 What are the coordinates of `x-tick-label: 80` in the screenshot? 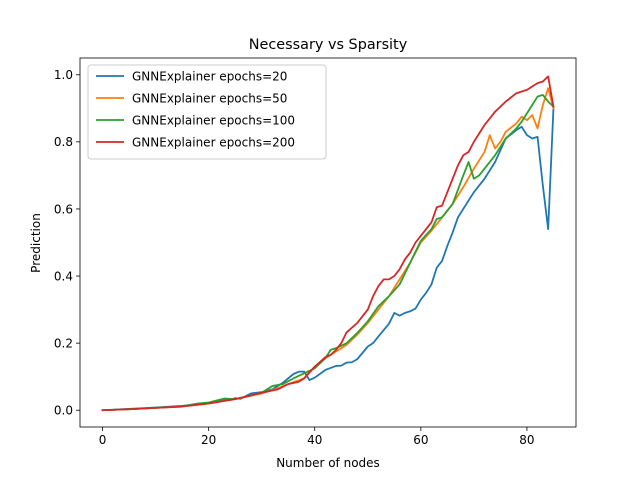 It's located at (526, 440).